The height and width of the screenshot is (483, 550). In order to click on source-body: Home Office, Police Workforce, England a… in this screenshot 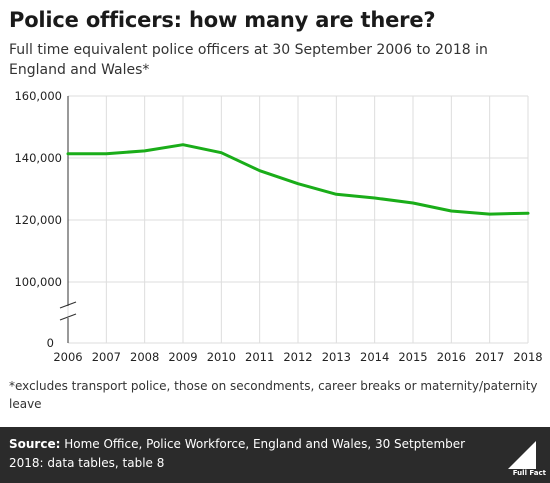, I will do `click(237, 453)`.